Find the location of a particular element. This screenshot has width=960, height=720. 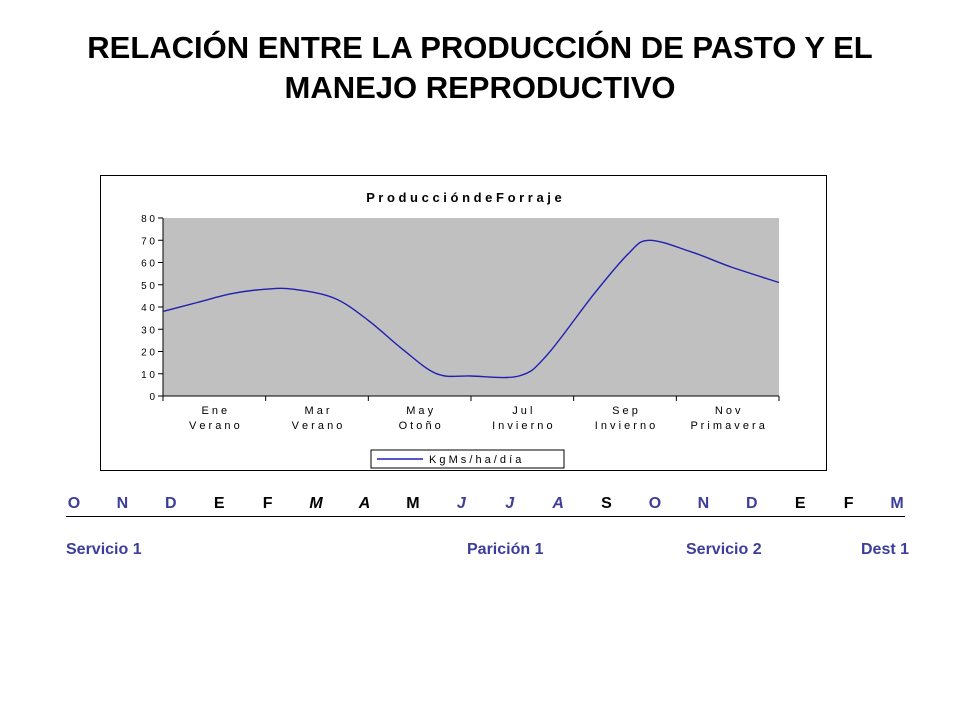

x-tick-label-month: M a r is located at coordinates (316, 411).